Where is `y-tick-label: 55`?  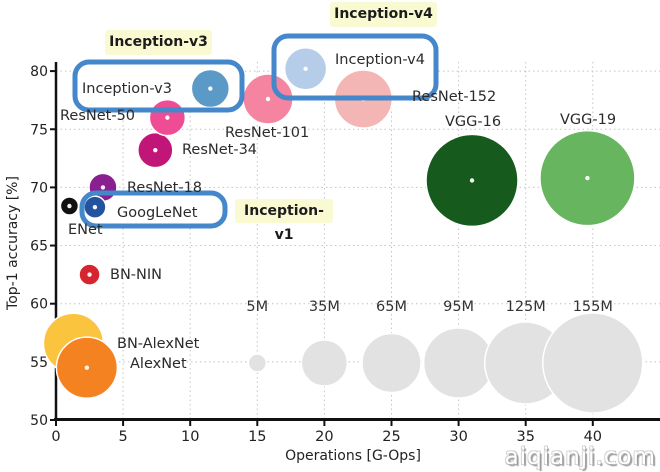
y-tick-label: 55 is located at coordinates (39, 363).